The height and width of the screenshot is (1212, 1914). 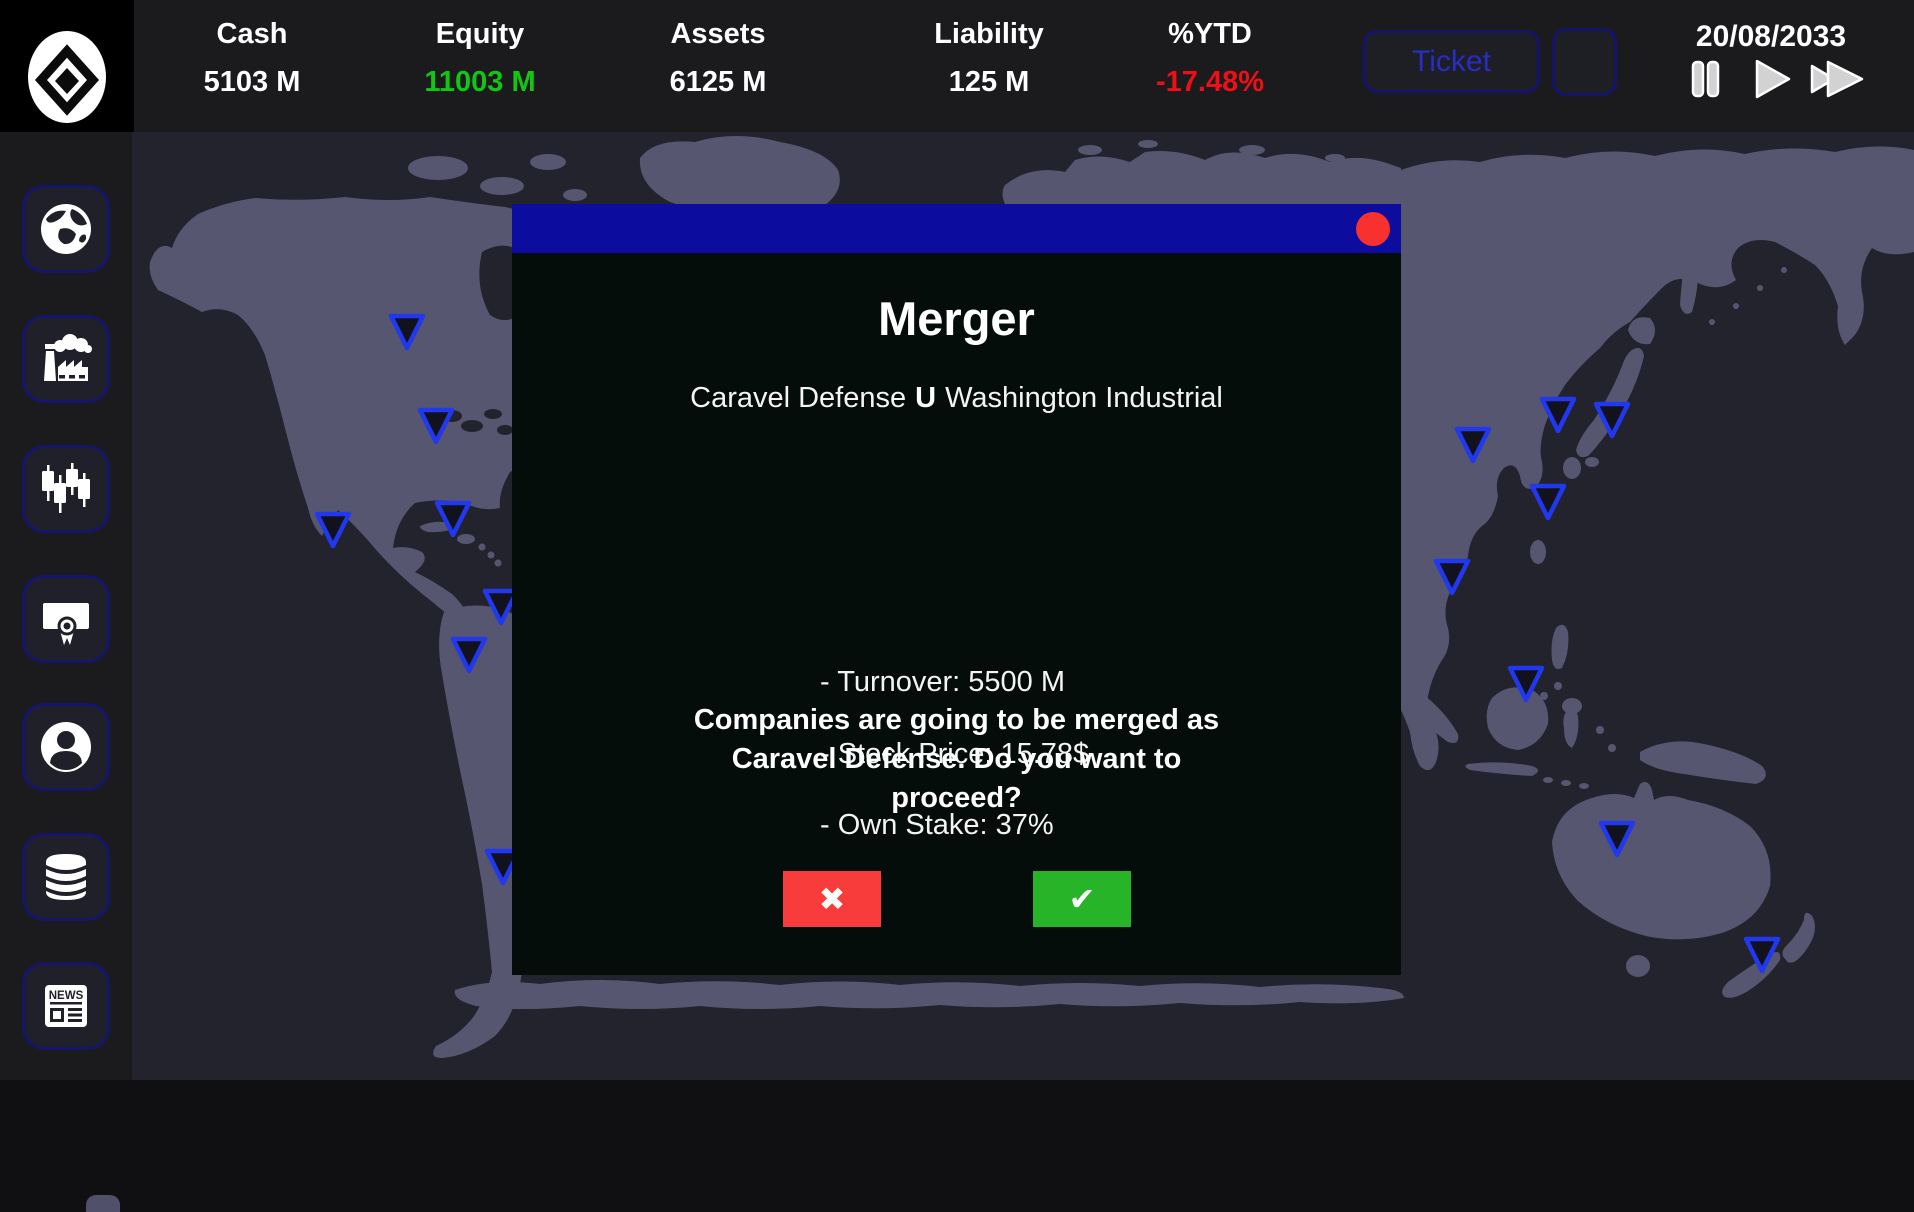 I want to click on stat-label: Equity, so click(x=480, y=34).